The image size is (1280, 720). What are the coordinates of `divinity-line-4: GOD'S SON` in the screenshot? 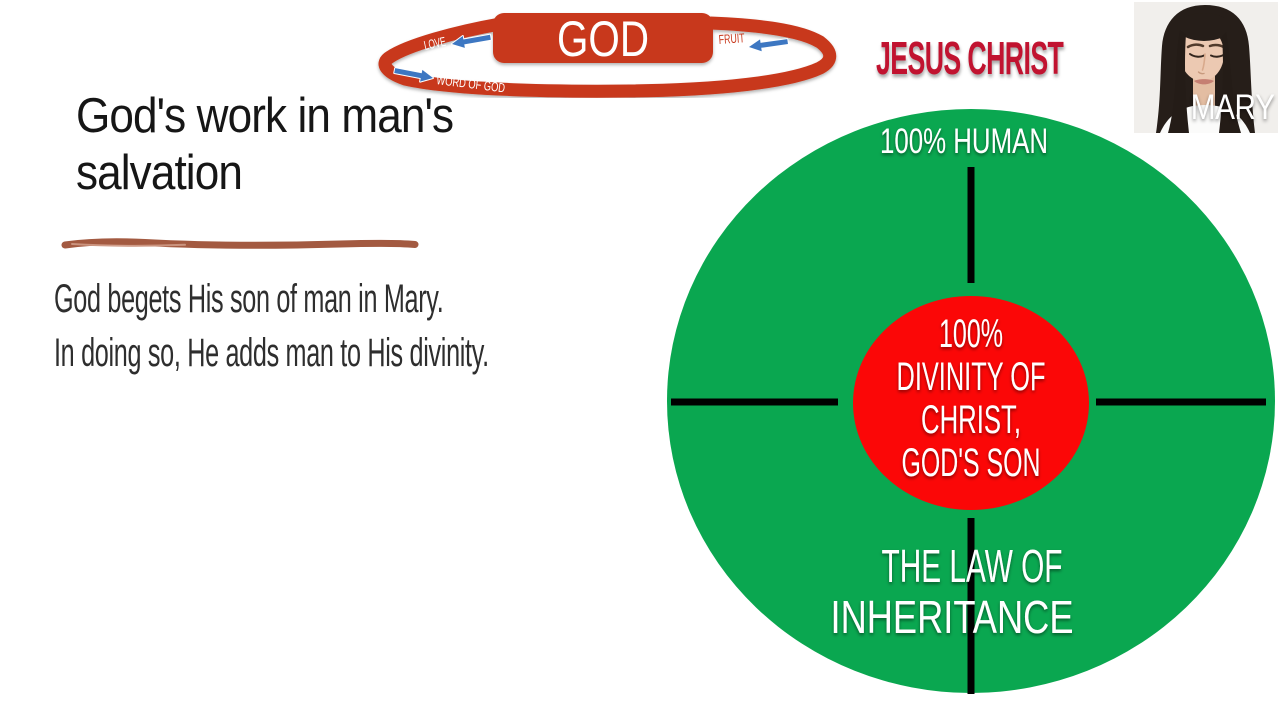 It's located at (971, 463).